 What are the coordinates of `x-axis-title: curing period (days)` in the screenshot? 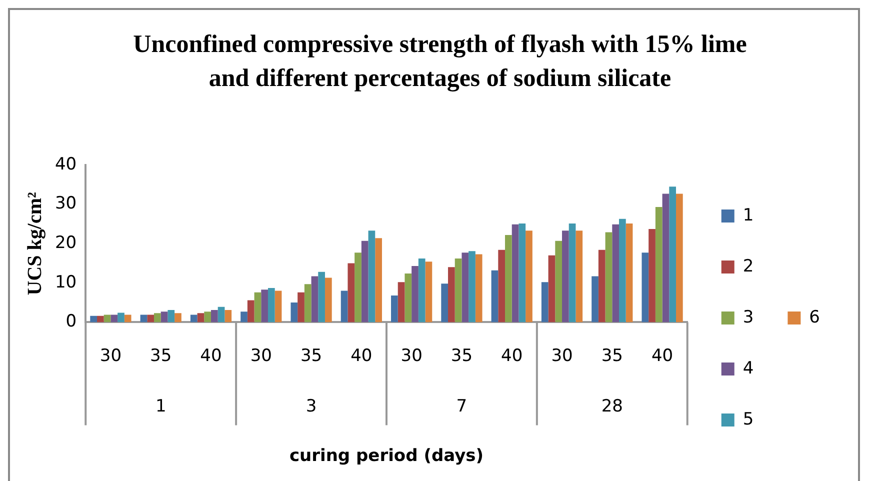 It's located at (386, 456).